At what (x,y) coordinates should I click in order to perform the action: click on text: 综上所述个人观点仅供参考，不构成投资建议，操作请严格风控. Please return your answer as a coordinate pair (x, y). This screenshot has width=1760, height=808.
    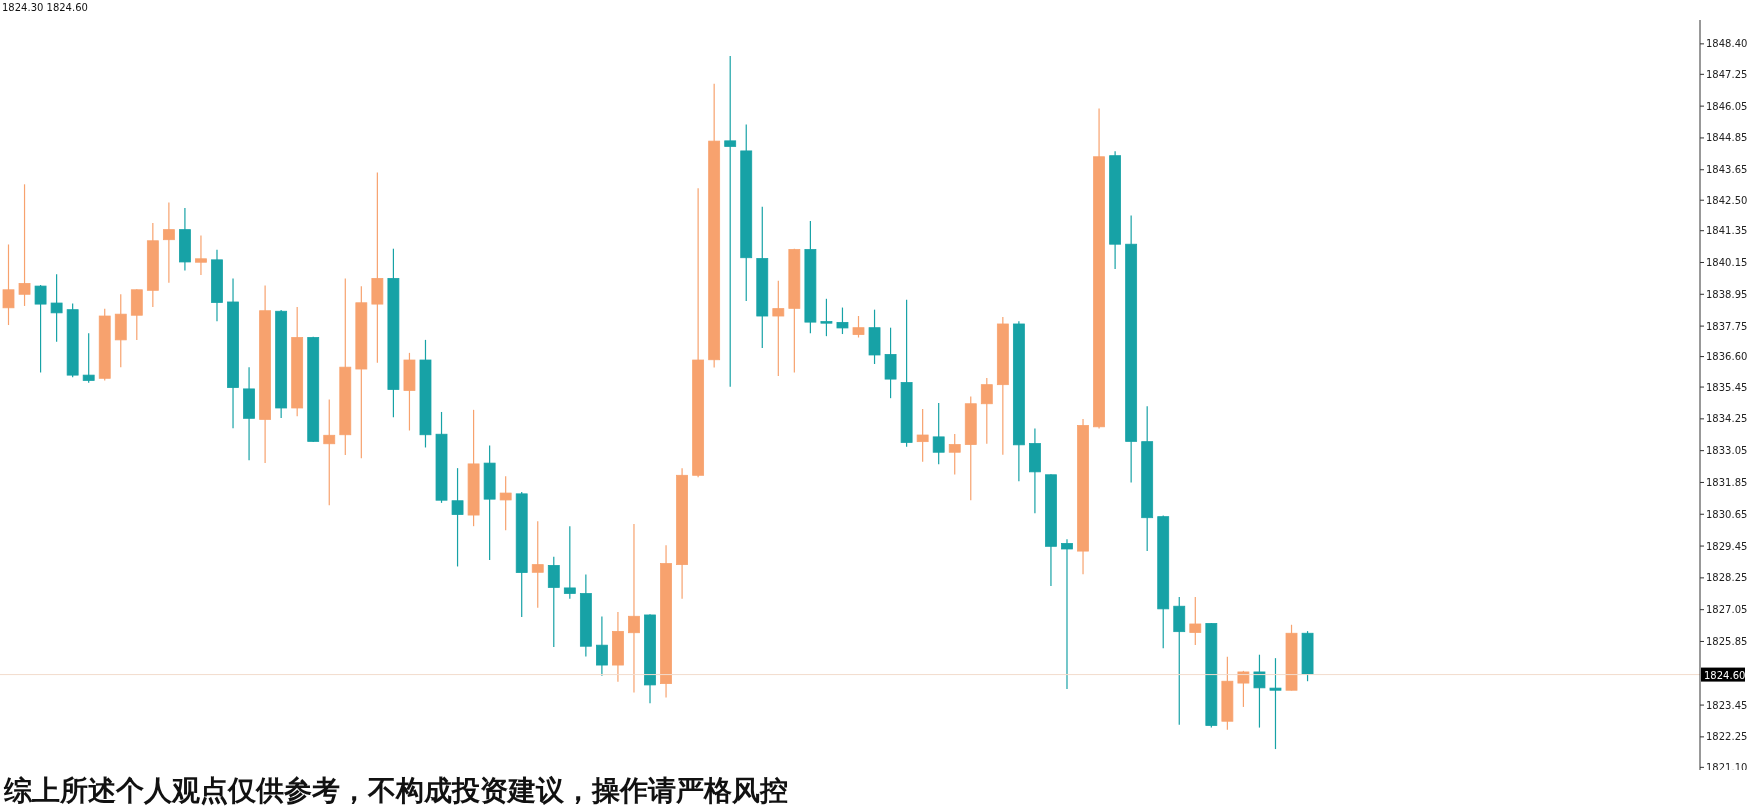
    Looking at the image, I should click on (396, 790).